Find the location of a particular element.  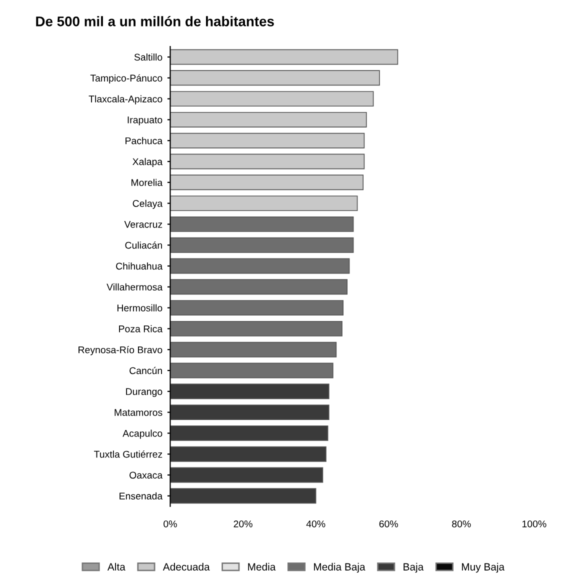

y-tick-label: Matamoros is located at coordinates (138, 412).